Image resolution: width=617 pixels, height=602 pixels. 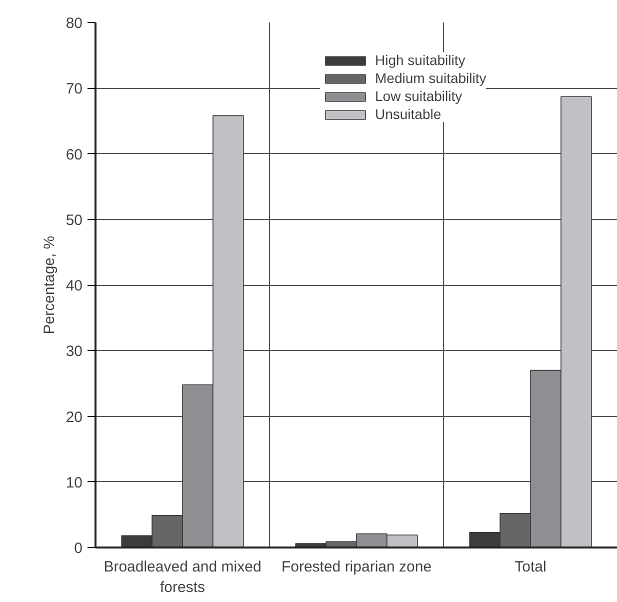 What do you see at coordinates (74, 220) in the screenshot?
I see `y-tick-label: 50` at bounding box center [74, 220].